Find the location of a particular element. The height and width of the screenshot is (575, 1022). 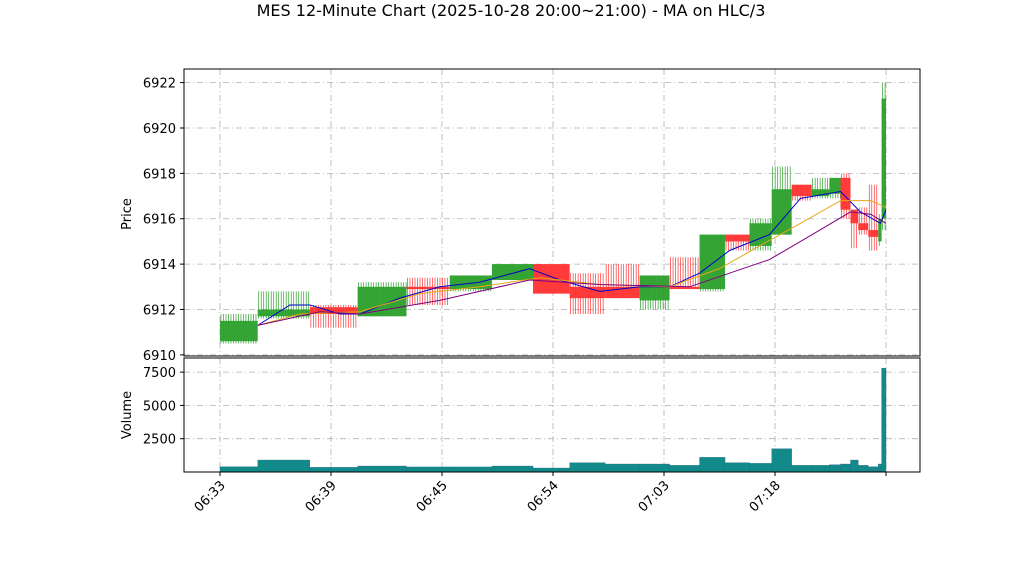

x-tick-label: 07:03 is located at coordinates (654, 496).